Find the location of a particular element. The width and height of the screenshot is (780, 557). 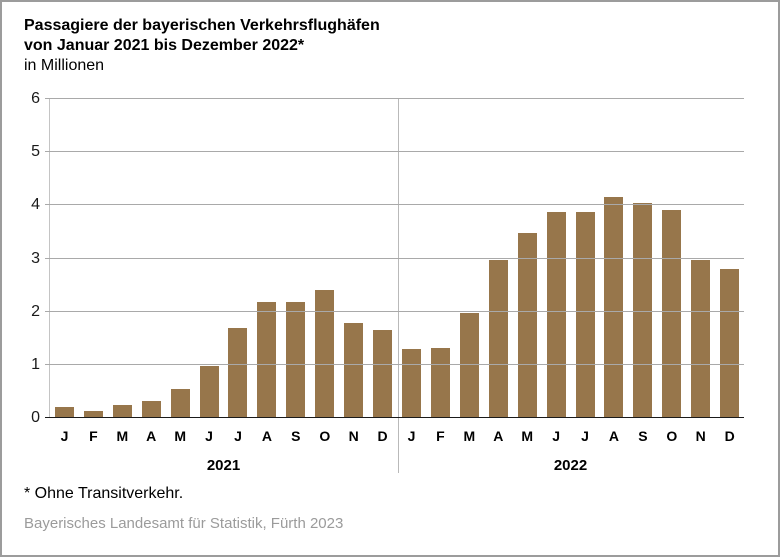

bar-2022-J5 is located at coordinates (556, 315).